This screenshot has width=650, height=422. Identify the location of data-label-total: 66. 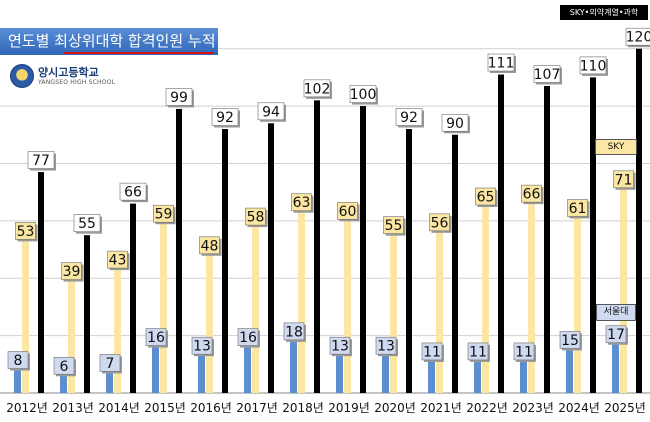
(133, 193).